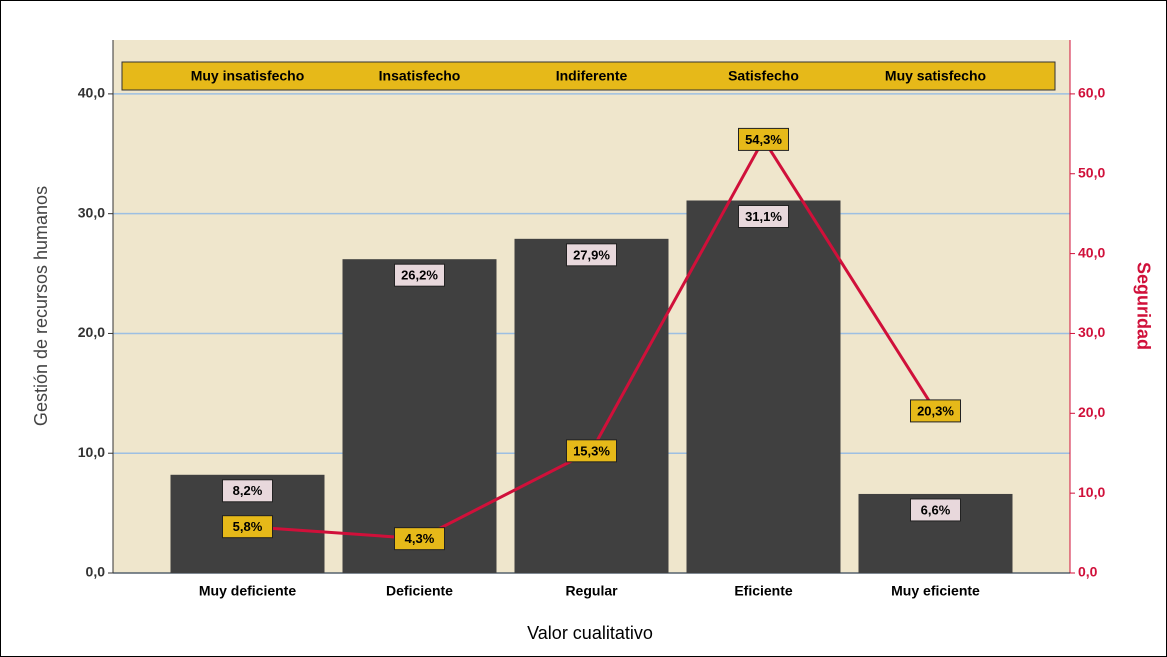 This screenshot has width=1167, height=657. What do you see at coordinates (41, 306) in the screenshot?
I see `y-axis-title: Gestión de recursos humanos` at bounding box center [41, 306].